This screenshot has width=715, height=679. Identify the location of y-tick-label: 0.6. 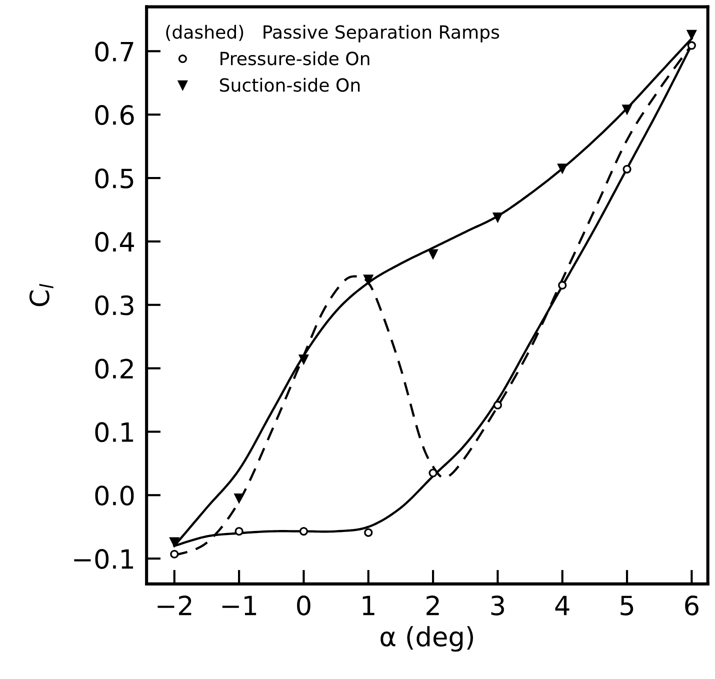
(114, 115).